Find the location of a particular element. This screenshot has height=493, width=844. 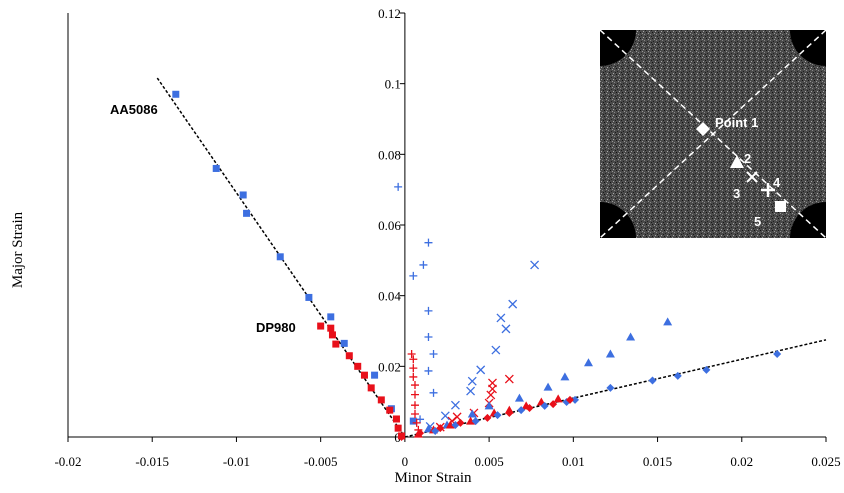

inset-label: 5 is located at coordinates (757, 221).